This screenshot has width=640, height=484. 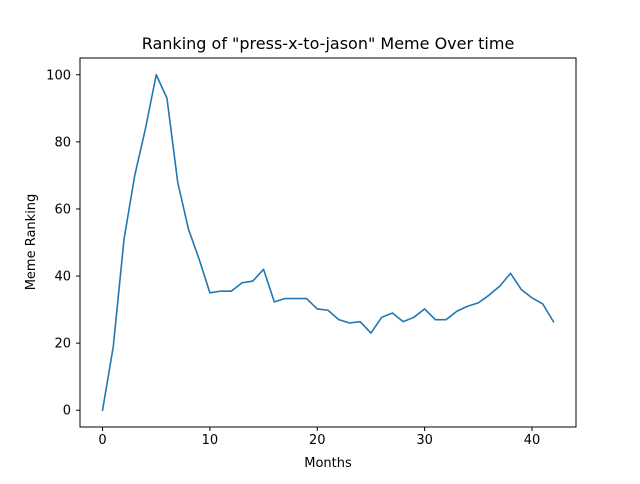 I want to click on x-tick-label: 0, so click(x=102, y=440).